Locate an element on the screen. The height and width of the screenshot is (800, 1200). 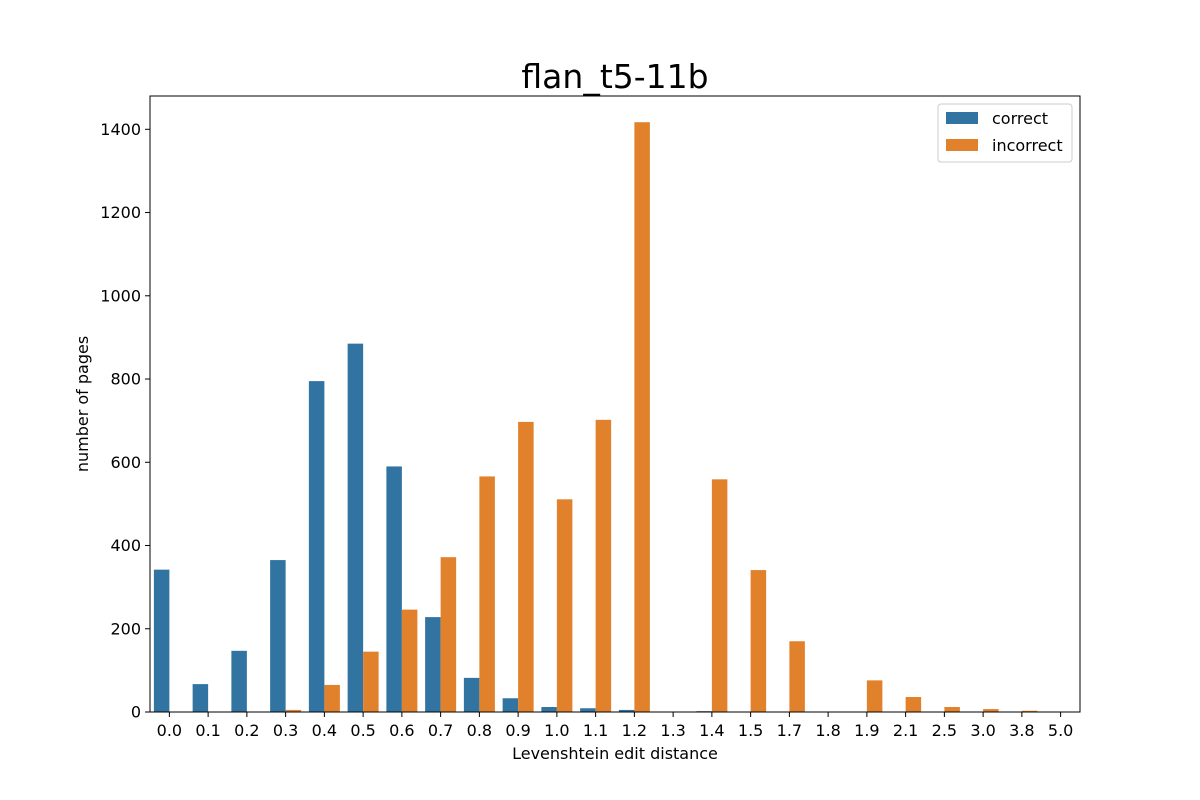
y-tick-label: 800 is located at coordinates (125, 379).